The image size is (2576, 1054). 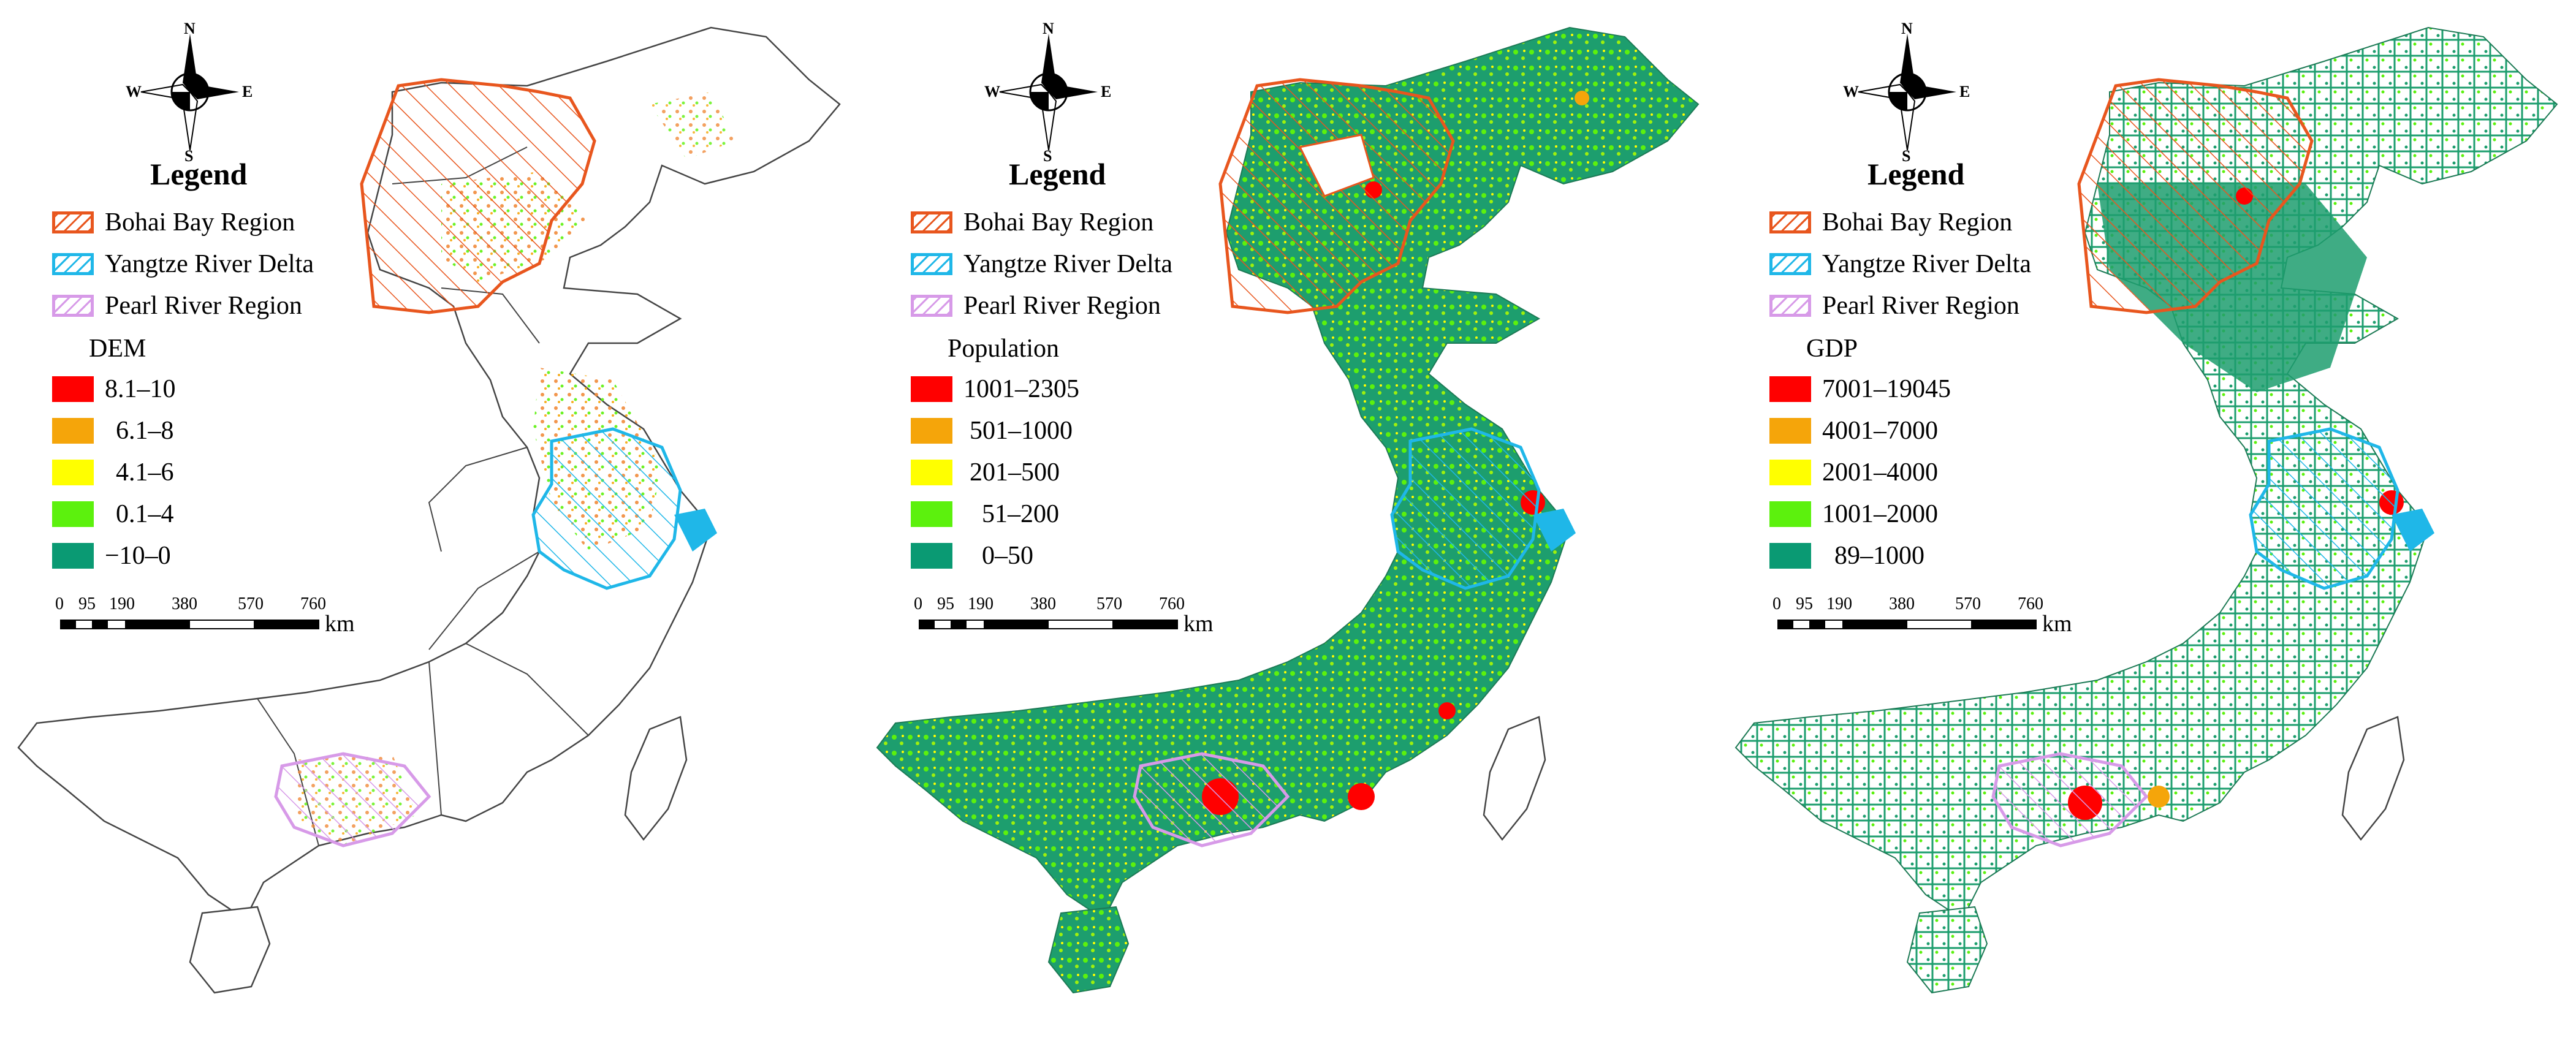 I want to click on variable-title: Population, so click(x=1004, y=349).